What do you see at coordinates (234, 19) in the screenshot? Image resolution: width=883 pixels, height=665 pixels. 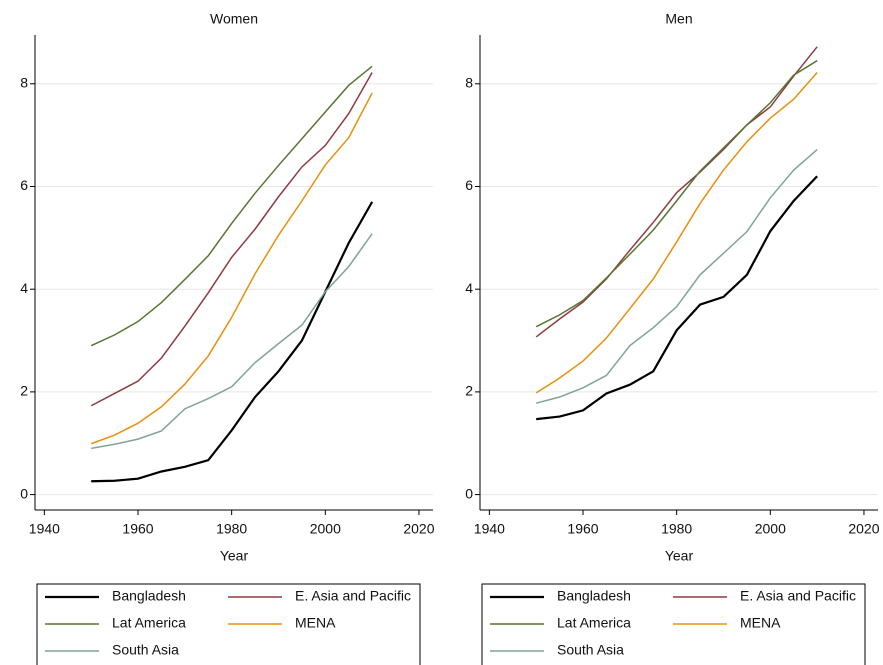 I see `panel-title: Women` at bounding box center [234, 19].